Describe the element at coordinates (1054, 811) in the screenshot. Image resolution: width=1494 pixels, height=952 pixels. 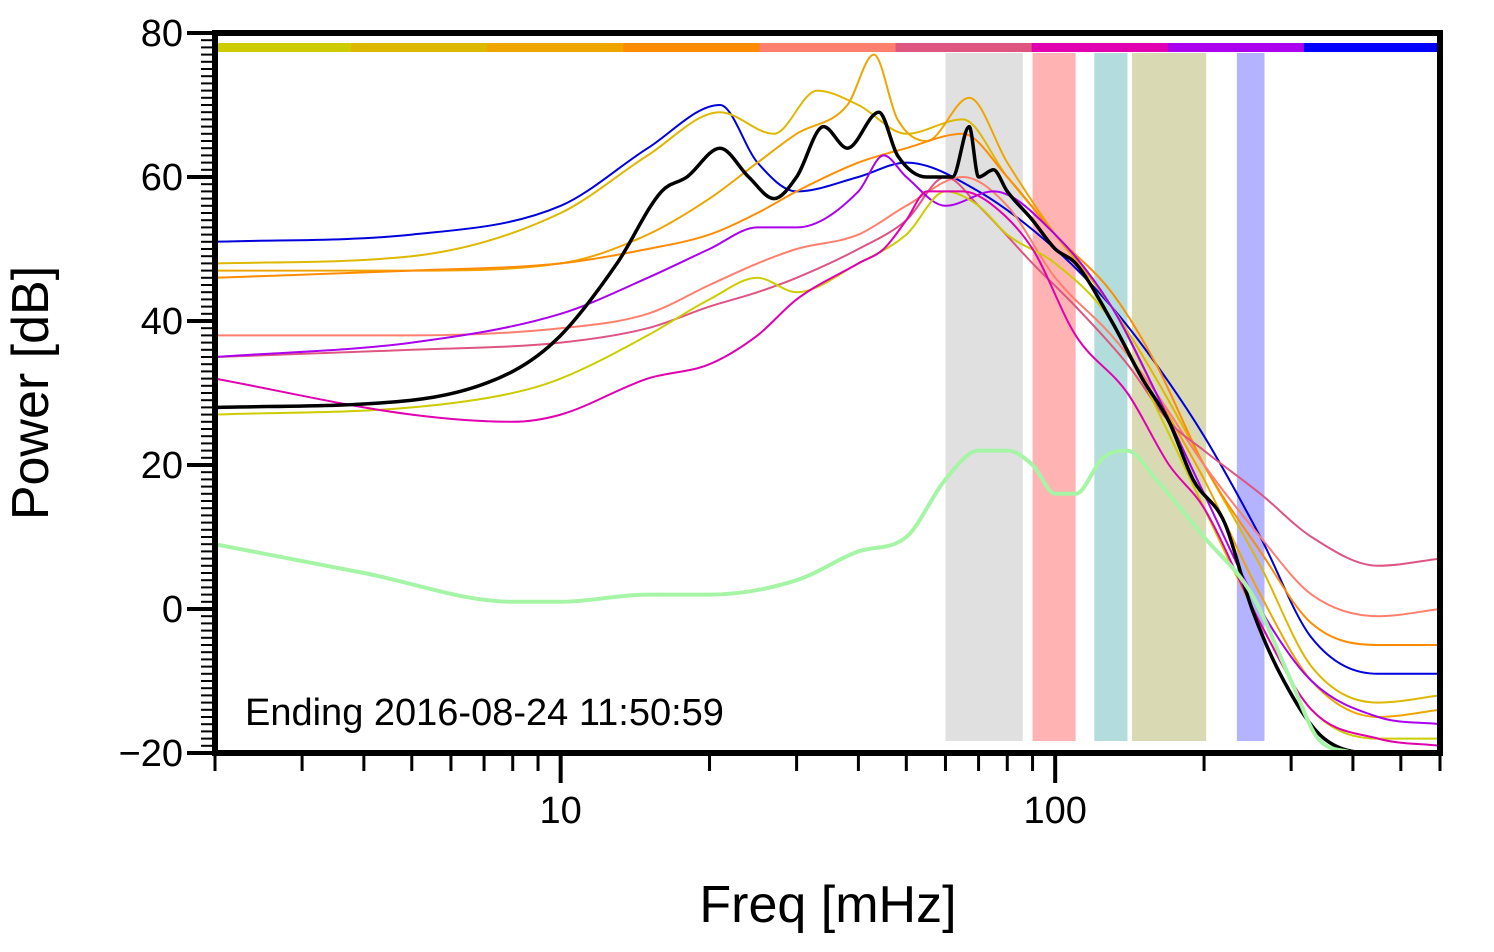
I see `x-tick-label: 100` at that location.